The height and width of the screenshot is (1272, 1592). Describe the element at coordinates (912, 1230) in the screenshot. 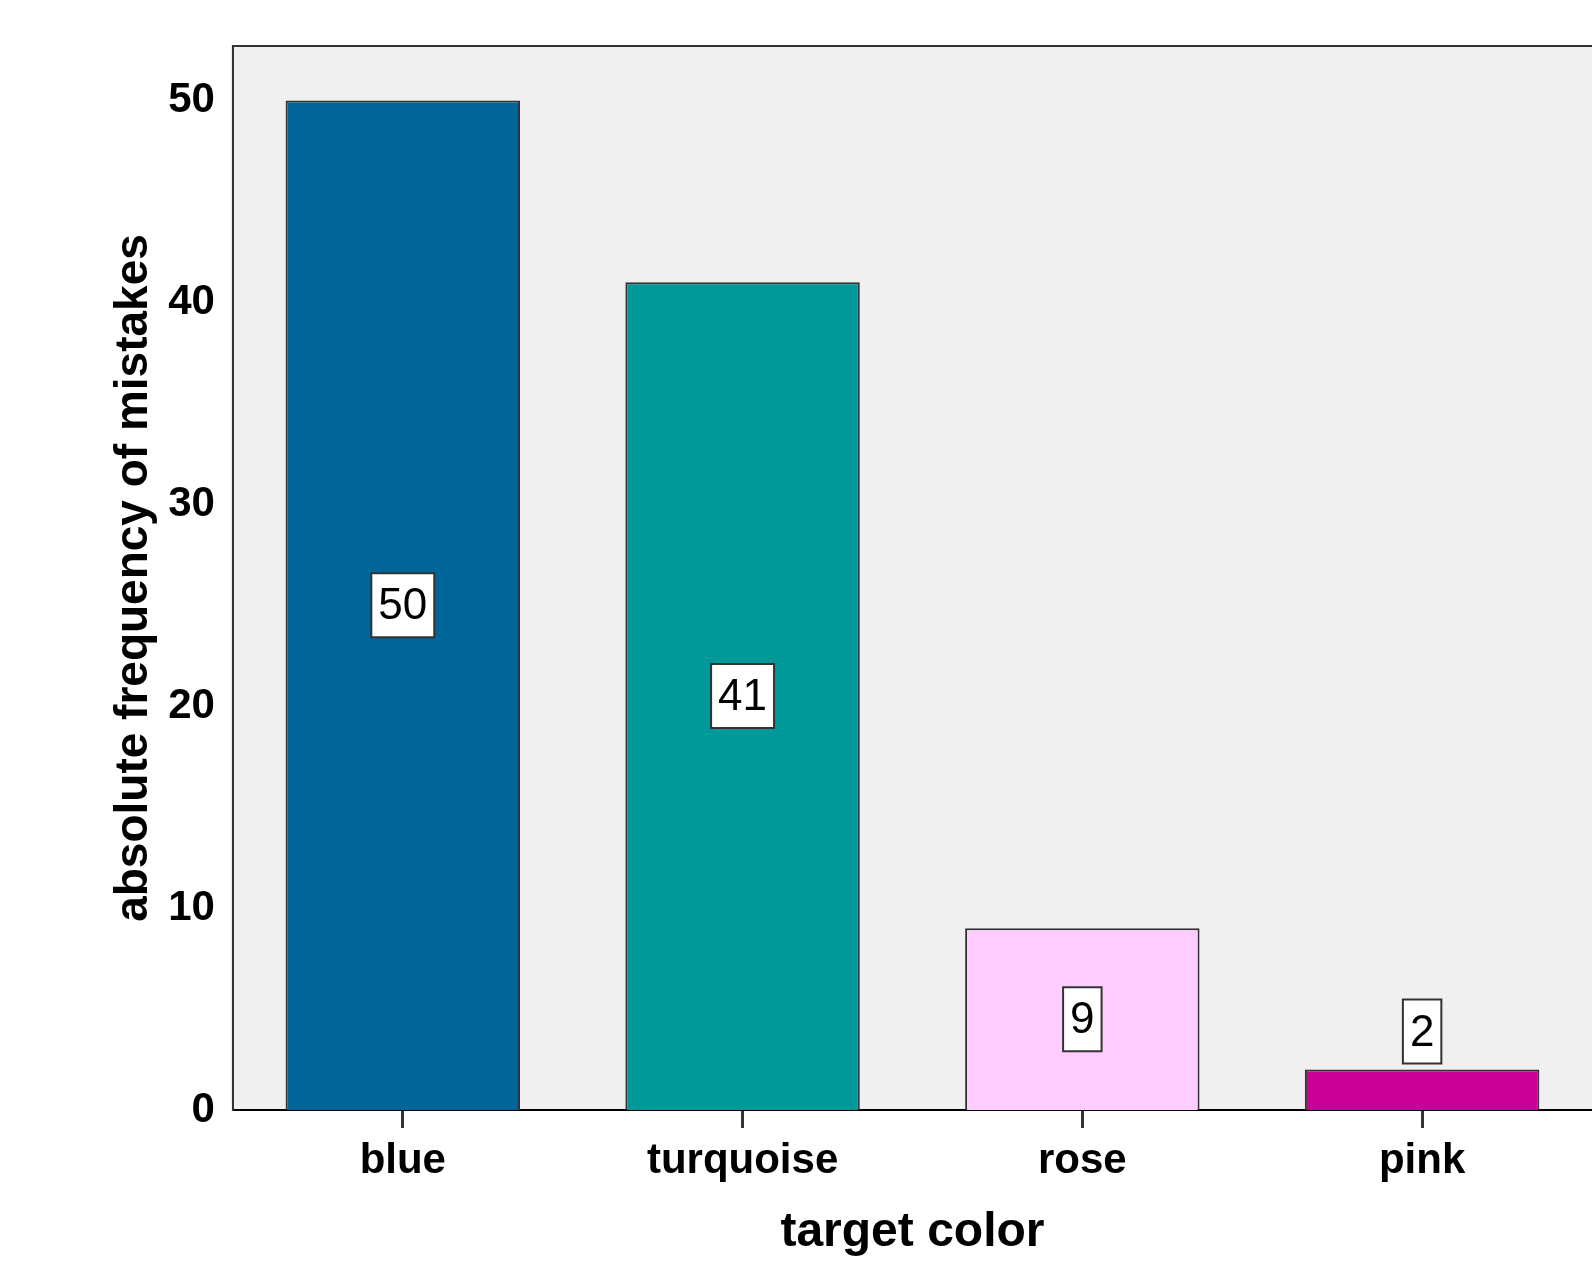

I see `x-axis-title: target color` at that location.